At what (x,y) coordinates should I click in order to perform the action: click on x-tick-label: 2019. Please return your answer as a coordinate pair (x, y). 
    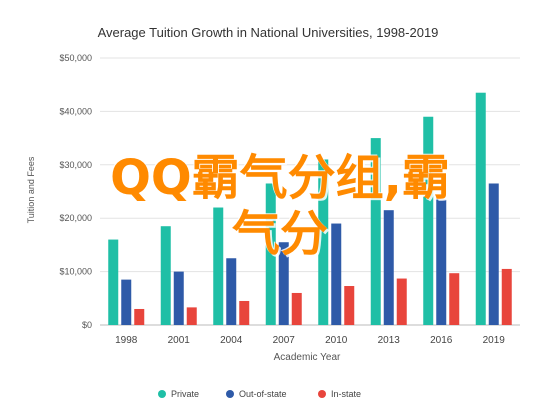
    Looking at the image, I should click on (494, 340).